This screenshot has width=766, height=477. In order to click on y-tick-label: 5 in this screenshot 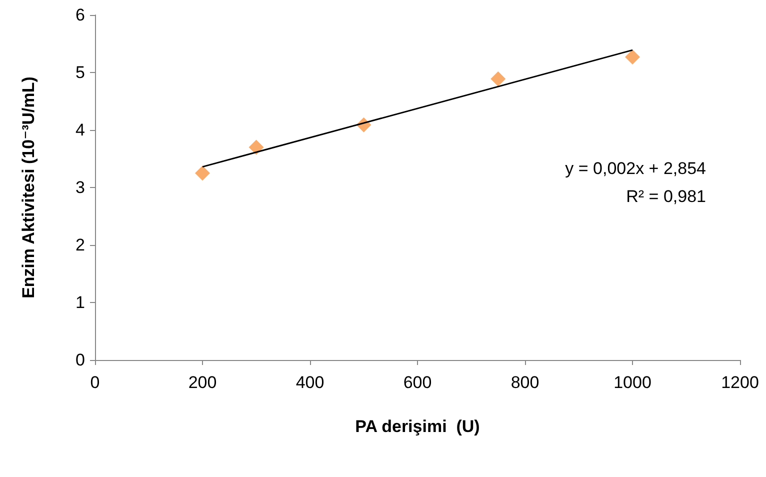, I will do `click(80, 72)`.